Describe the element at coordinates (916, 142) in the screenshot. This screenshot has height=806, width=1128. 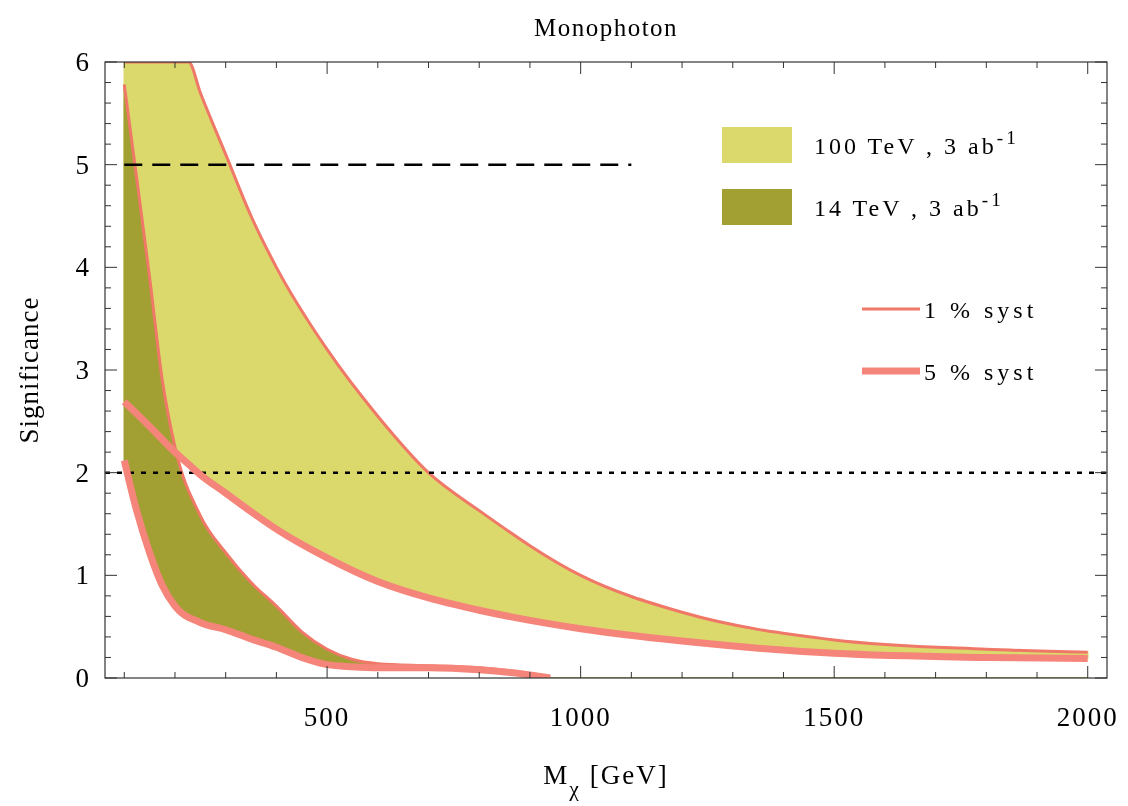
I see `legend-label: 100 TeV , 3 ab$^{-1}$` at that location.